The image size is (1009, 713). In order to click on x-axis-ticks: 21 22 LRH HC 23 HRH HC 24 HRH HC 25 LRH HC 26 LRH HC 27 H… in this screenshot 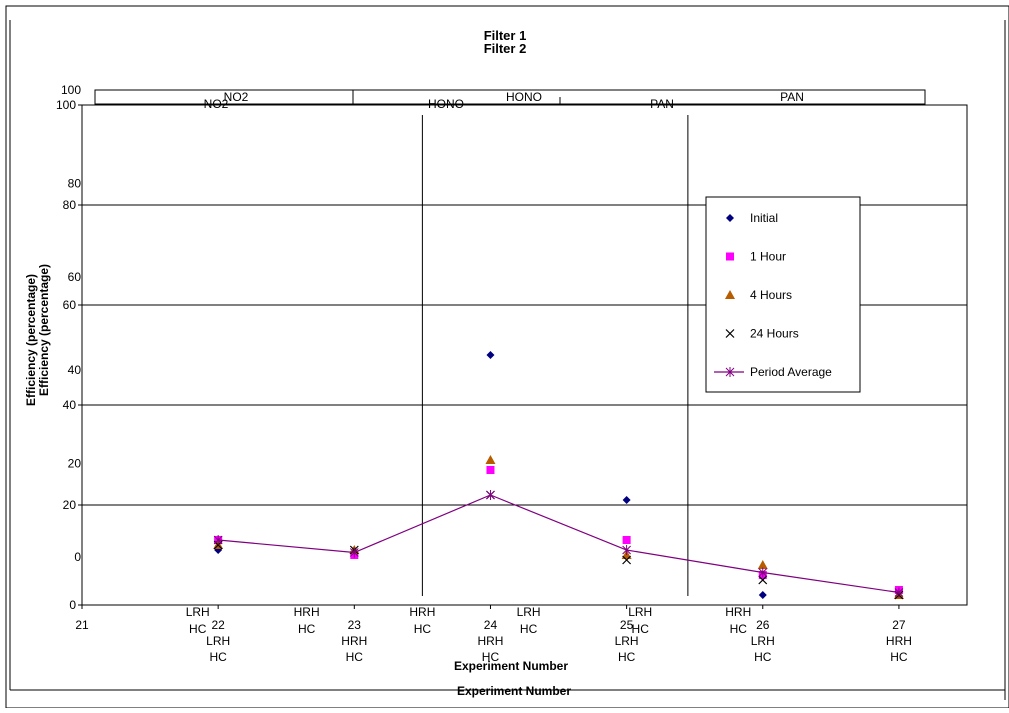, I will do `click(493, 634)`.